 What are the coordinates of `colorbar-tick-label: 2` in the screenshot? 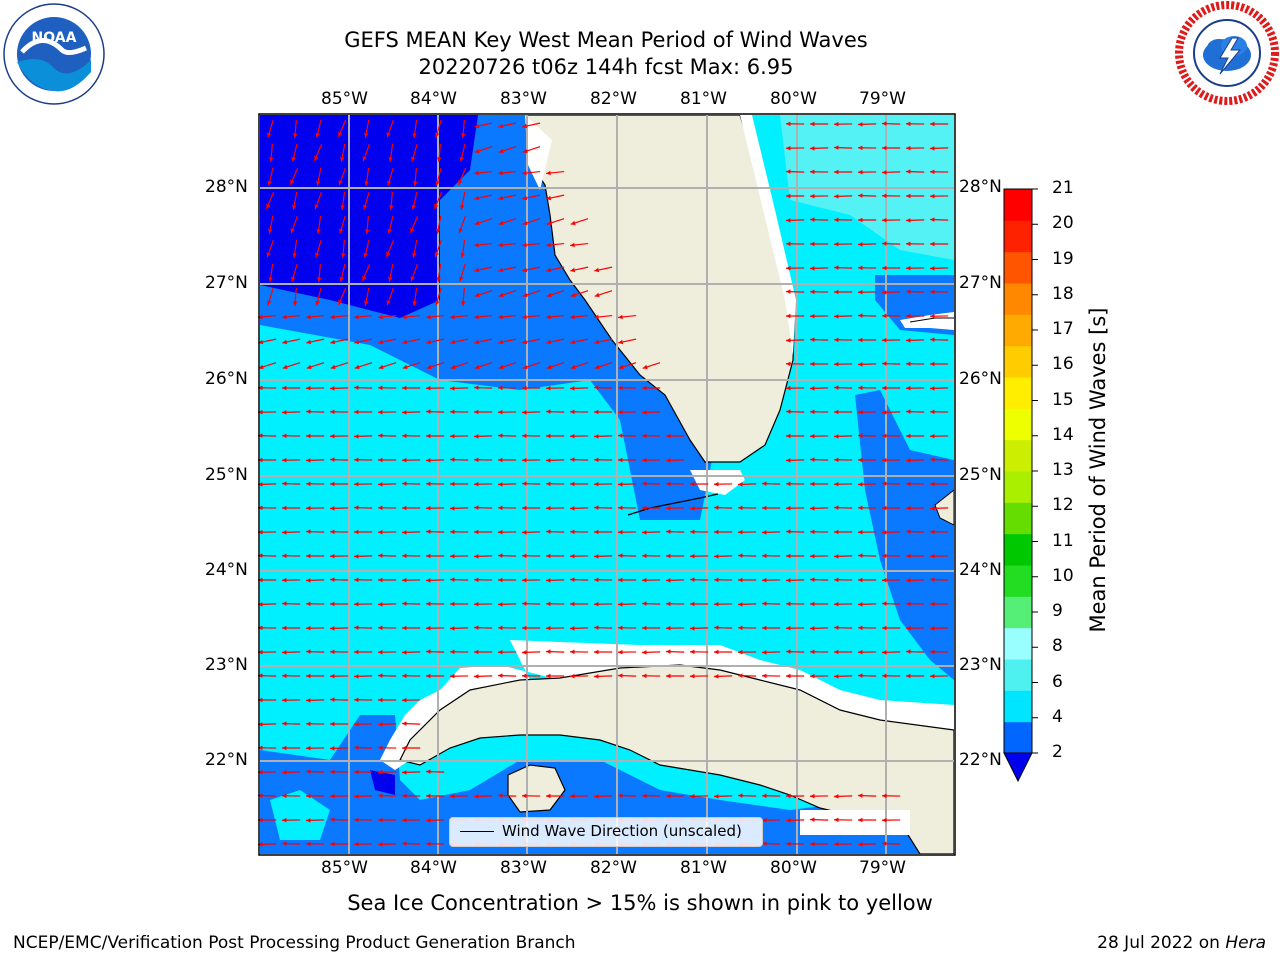 It's located at (1057, 752).